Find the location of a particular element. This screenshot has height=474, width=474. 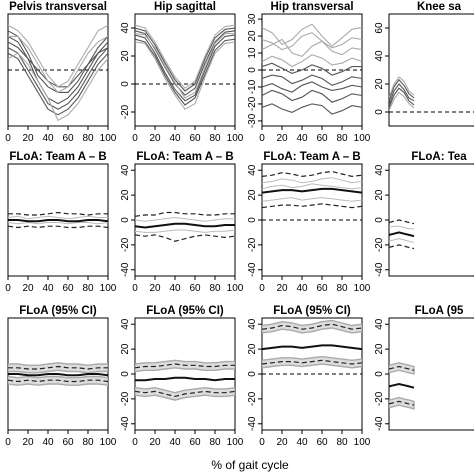

panel: Hip sagittal -20 0 20 40 0 20 40 60 80 100 is located at coordinates (182, 72).